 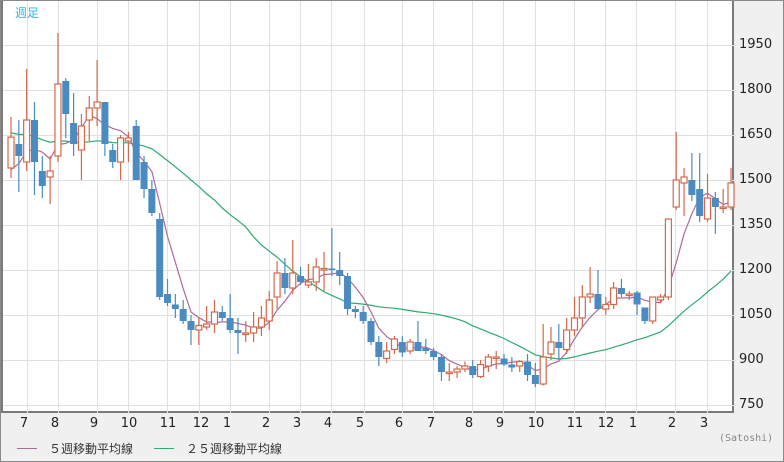 What do you see at coordinates (756, 269) in the screenshot?
I see `y-tick-label: 1200` at bounding box center [756, 269].